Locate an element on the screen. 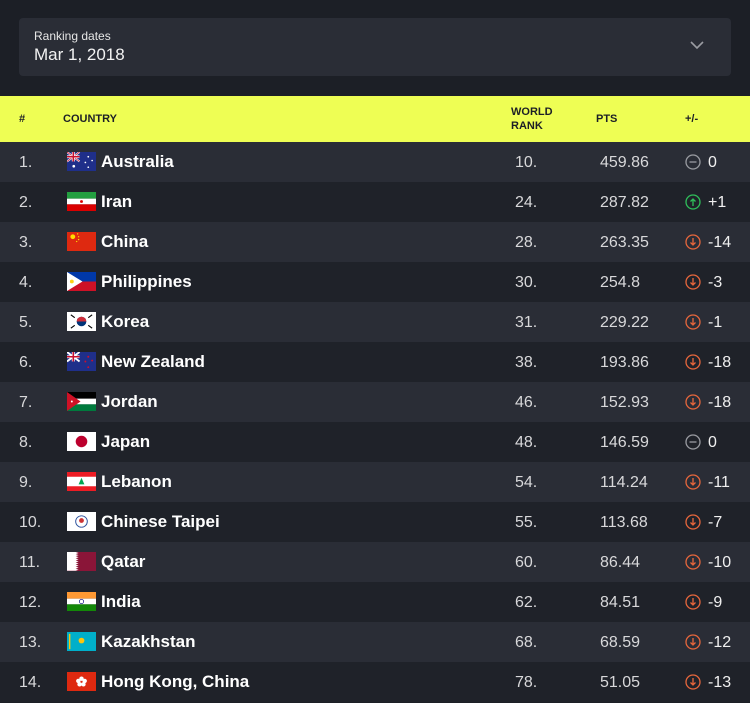 The image size is (750, 703). table-row: 10. Chinese Taipei 55. 113.68 -7 is located at coordinates (375, 522).